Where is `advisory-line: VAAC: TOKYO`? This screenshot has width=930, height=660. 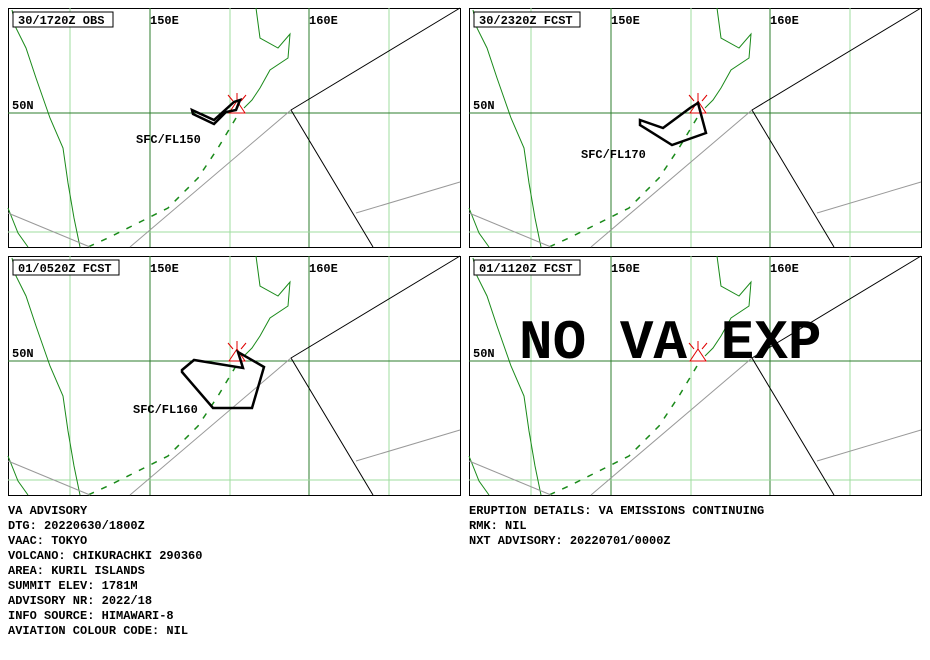 advisory-line: VAAC: TOKYO is located at coordinates (48, 541).